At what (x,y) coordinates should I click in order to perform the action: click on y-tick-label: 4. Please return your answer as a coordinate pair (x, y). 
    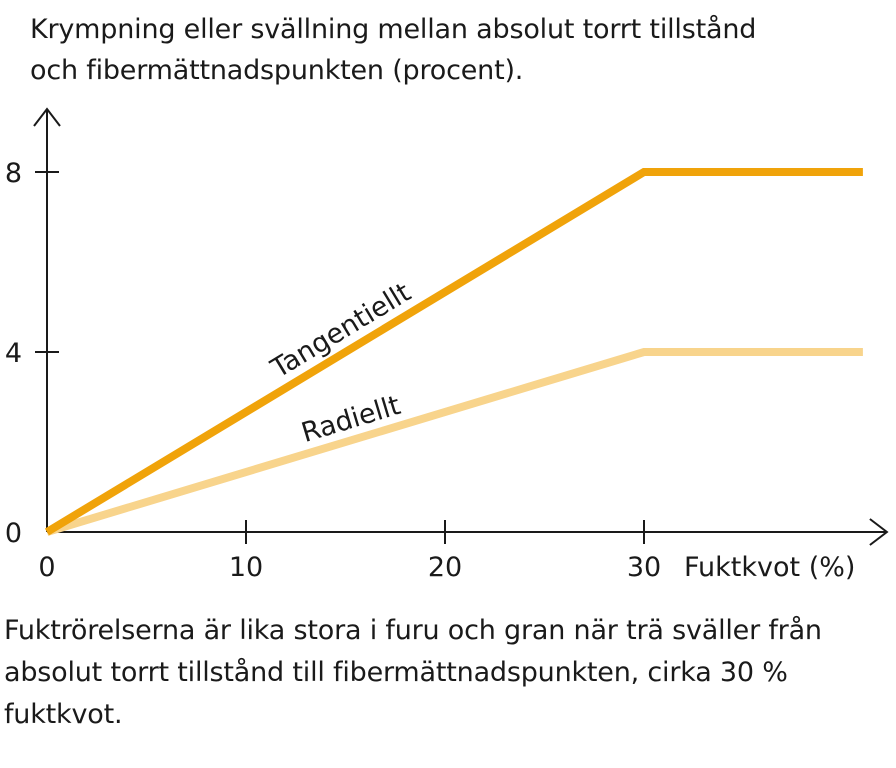
    Looking at the image, I should click on (13, 353).